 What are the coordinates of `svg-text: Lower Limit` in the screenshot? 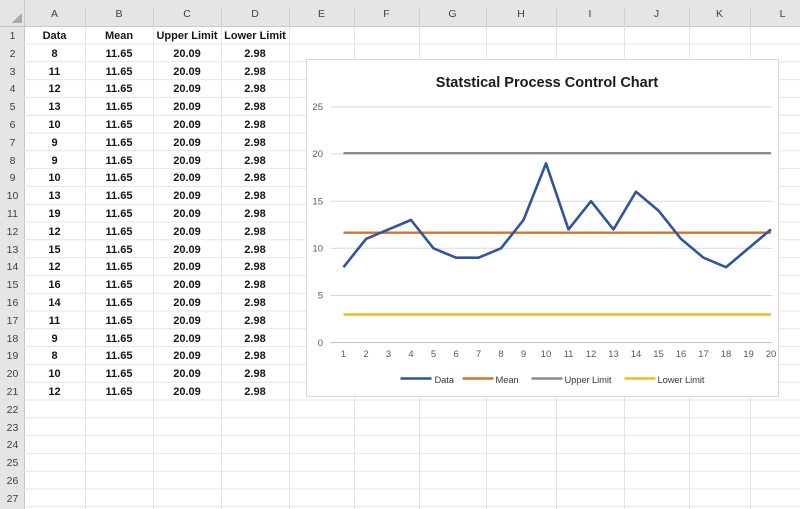 It's located at (680, 379).